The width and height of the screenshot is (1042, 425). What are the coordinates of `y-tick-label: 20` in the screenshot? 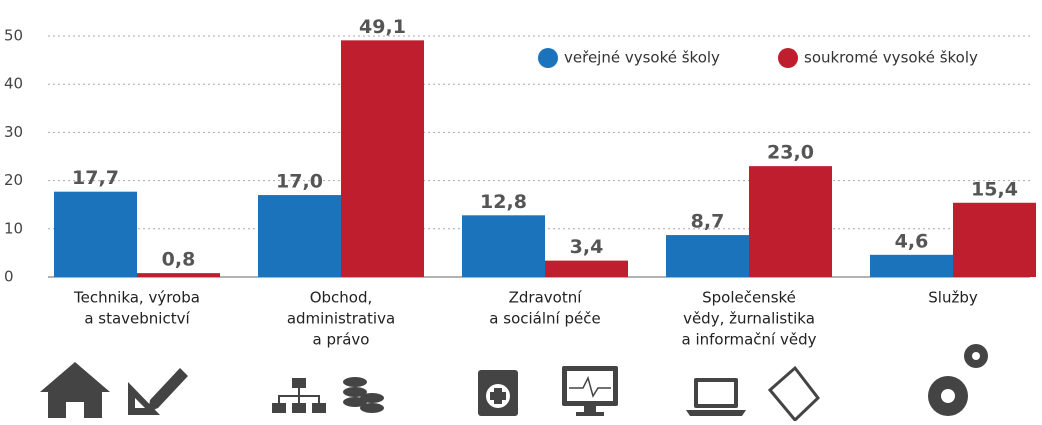 It's located at (13, 180).